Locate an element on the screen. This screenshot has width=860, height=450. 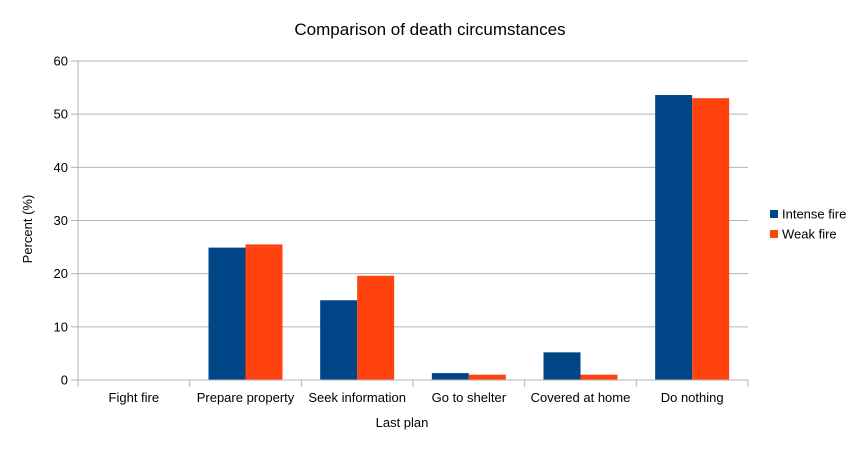
x-axis-label: Last plan is located at coordinates (402, 422).